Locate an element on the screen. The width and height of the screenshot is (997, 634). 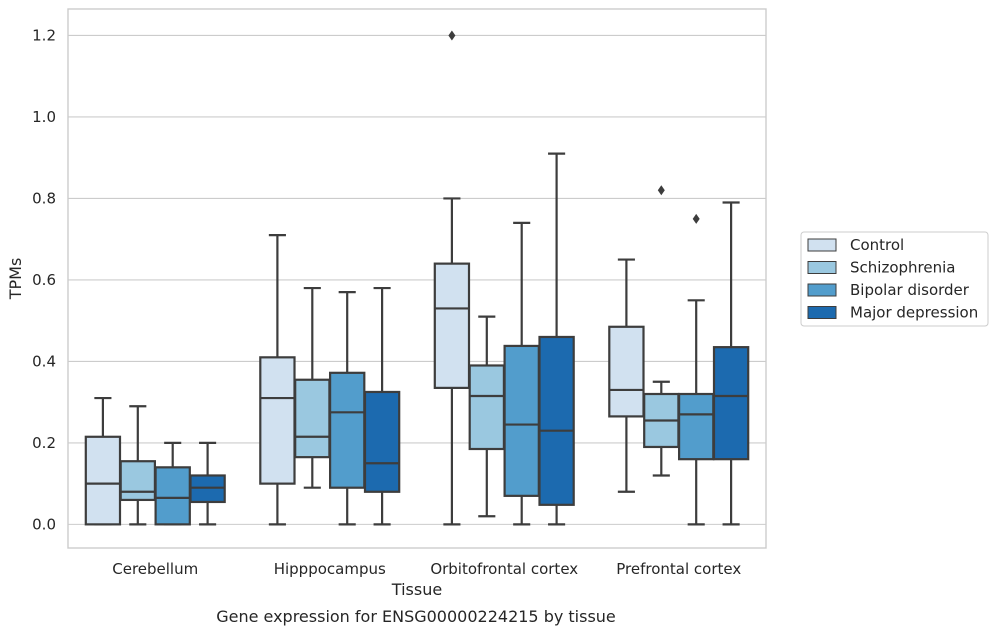
y-tick-label: 0.4 is located at coordinates (44, 361).